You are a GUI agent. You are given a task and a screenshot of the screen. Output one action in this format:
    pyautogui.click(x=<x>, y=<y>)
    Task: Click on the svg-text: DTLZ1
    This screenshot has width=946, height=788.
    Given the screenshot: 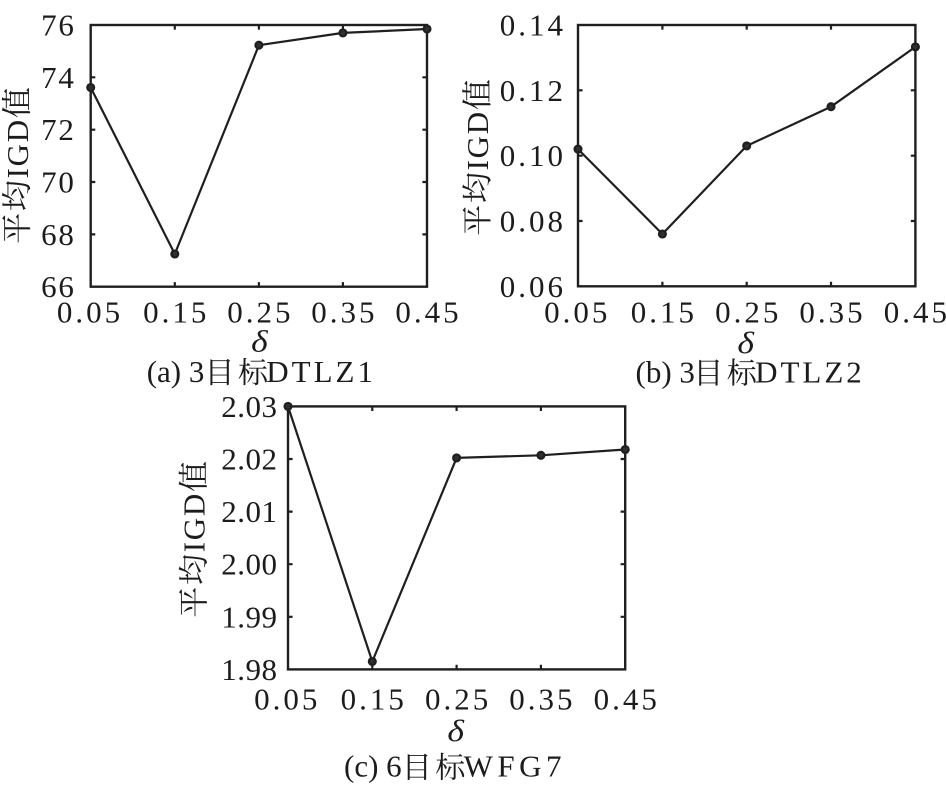 What is the action you would take?
    pyautogui.click(x=321, y=371)
    